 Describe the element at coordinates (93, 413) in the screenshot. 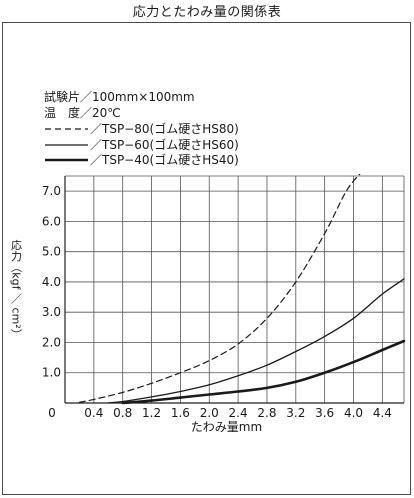

I see `x-tick-label: 0.4` at that location.